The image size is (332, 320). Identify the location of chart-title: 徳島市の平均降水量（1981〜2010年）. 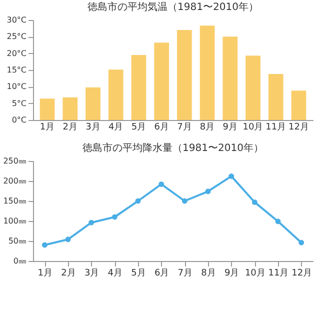
(173, 148).